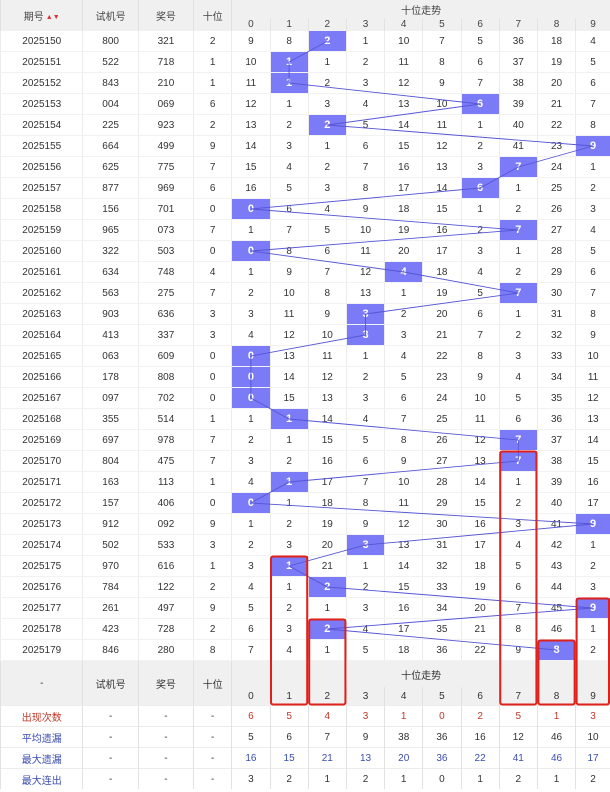 This screenshot has height=792, width=610. I want to click on table-row: 2025173 912 092 9 1 2 19 9 12 30 16 3 41 9, so click(305, 524).